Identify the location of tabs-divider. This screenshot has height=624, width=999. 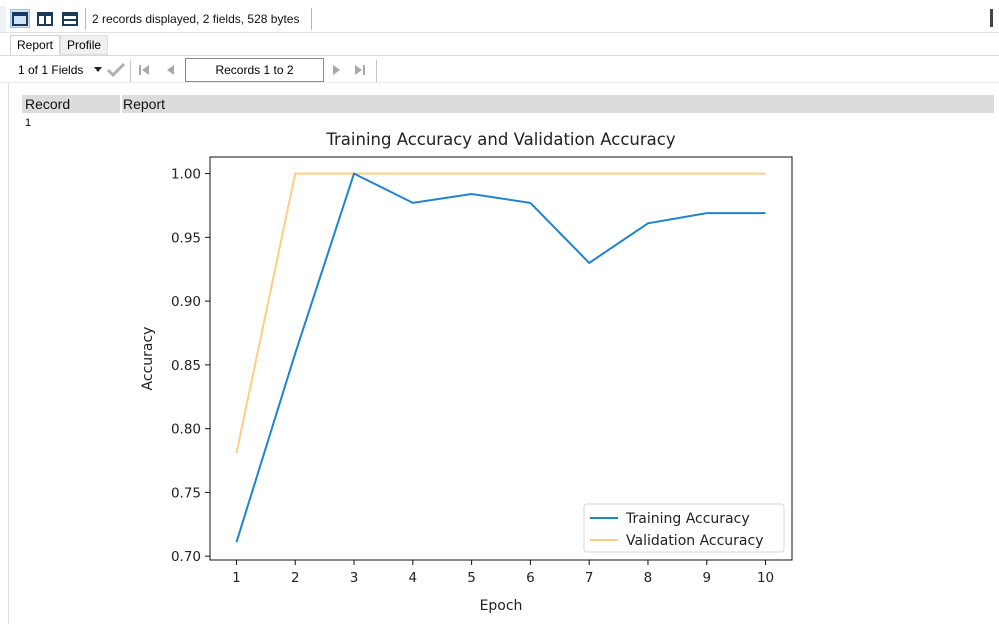
(499, 55).